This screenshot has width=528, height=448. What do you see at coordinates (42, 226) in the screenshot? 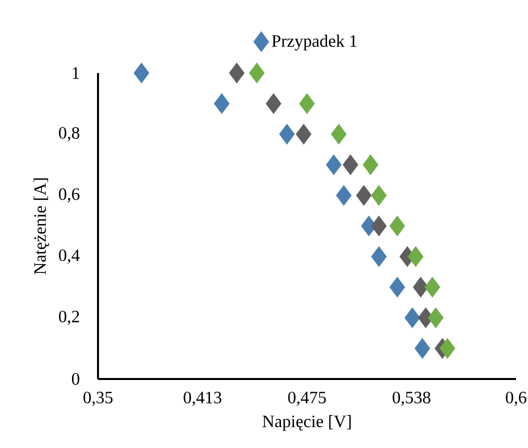
I see `y-axis-title: Natężenie [A]` at bounding box center [42, 226].